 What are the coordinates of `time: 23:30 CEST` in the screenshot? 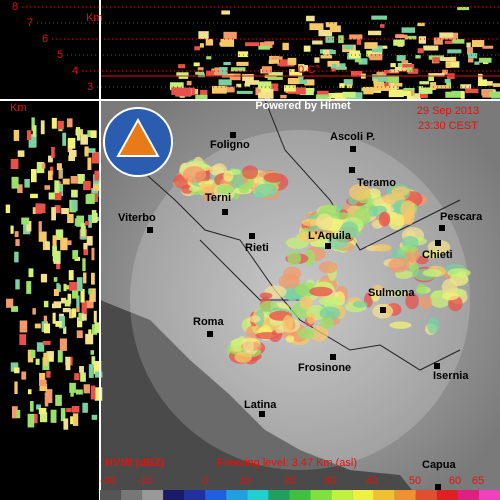 It's located at (448, 126).